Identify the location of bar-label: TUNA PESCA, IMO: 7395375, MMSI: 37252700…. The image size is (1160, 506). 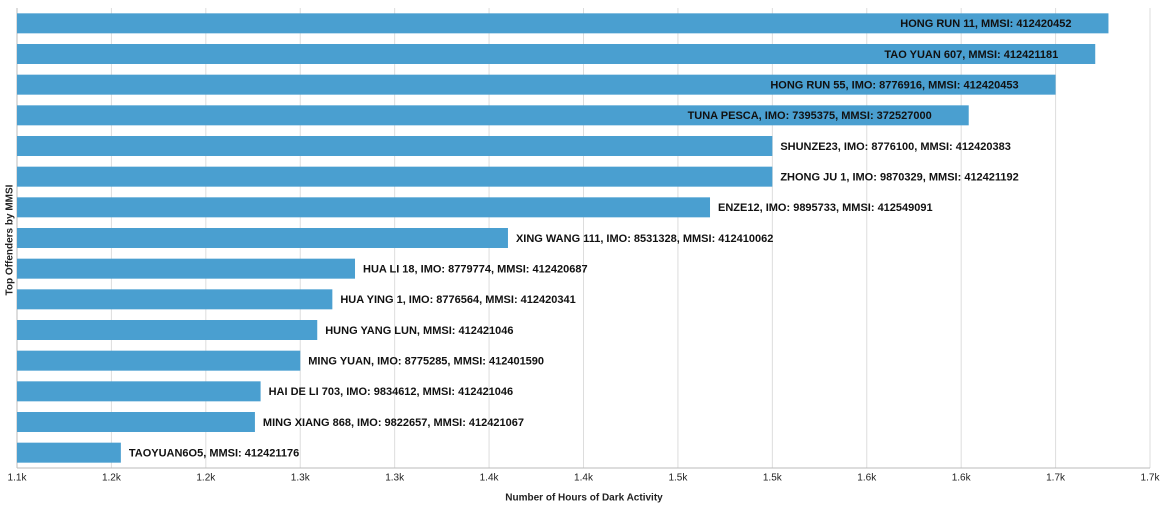
(810, 116).